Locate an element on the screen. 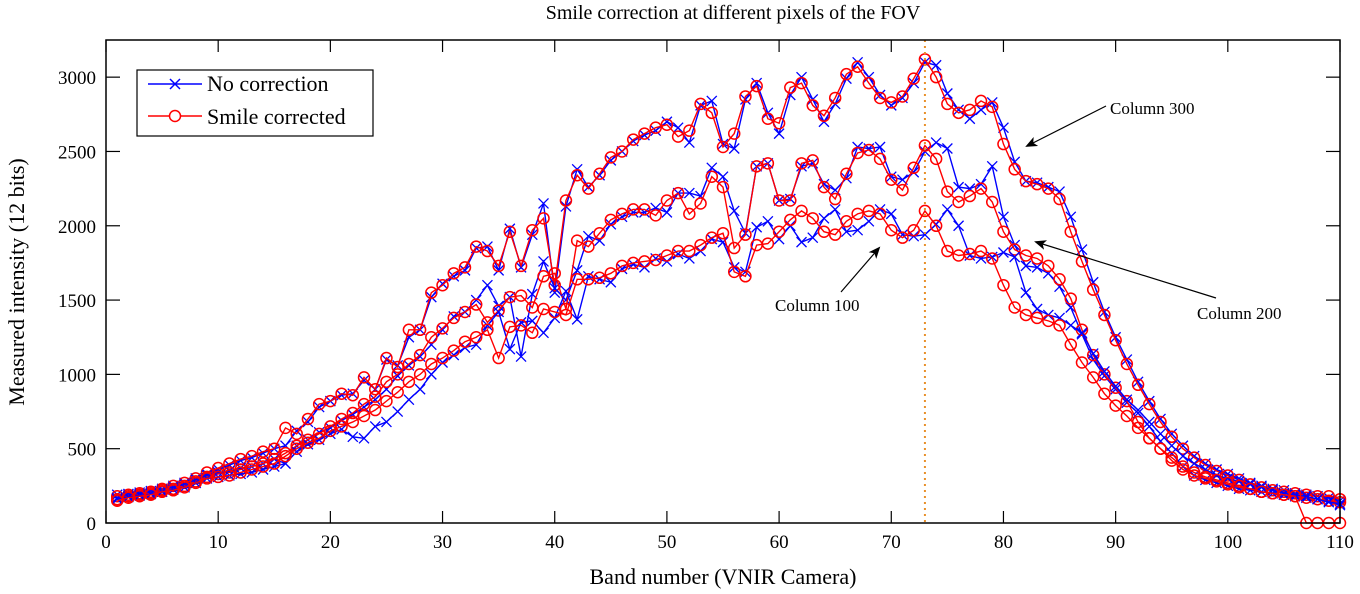 The image size is (1360, 594). legend-no-correction-label: No correction is located at coordinates (268, 83).